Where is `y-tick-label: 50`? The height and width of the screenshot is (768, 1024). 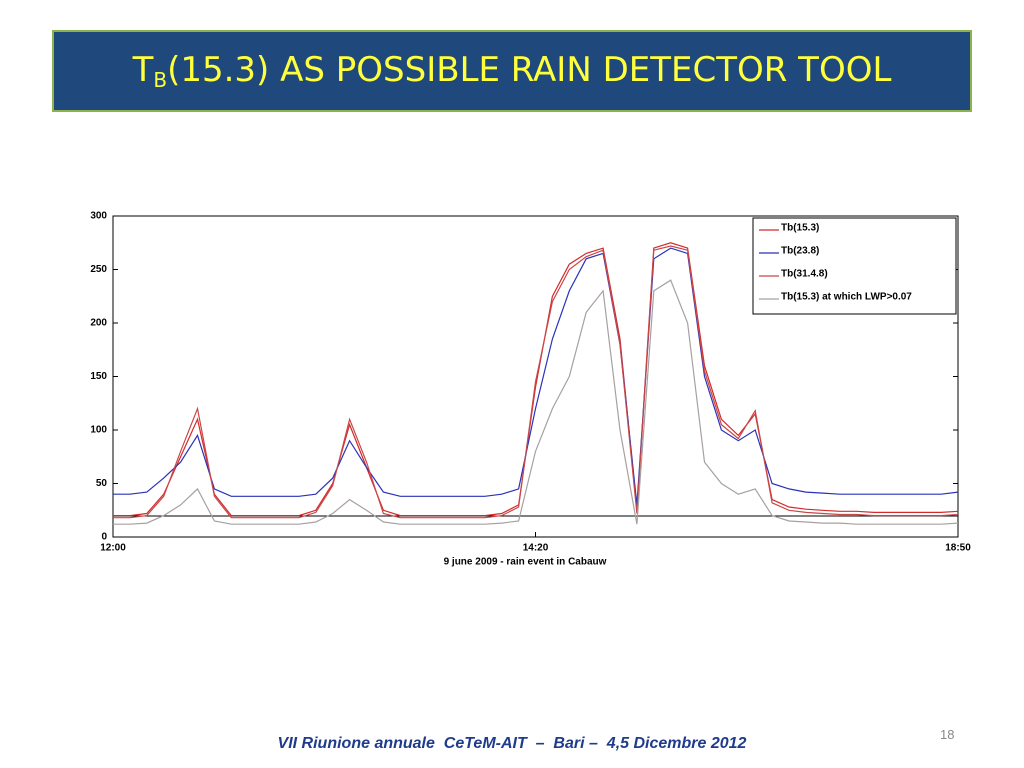
y-tick-label: 50 is located at coordinates (102, 483).